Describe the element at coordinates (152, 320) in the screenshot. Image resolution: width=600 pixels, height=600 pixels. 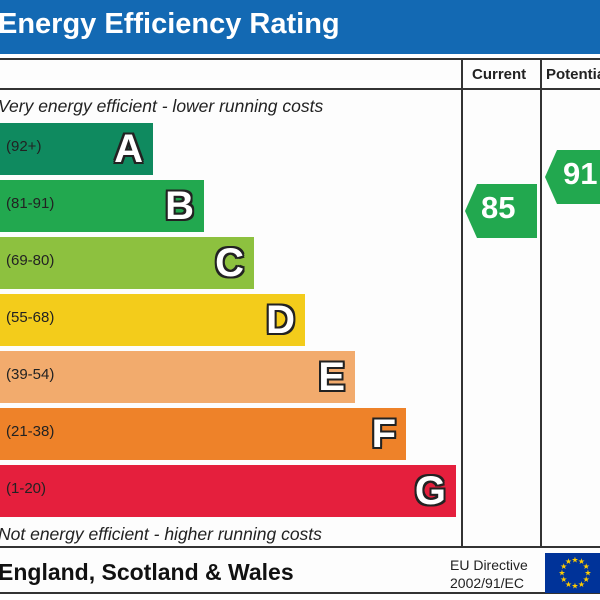
I see `band-d: (55-68) D` at that location.